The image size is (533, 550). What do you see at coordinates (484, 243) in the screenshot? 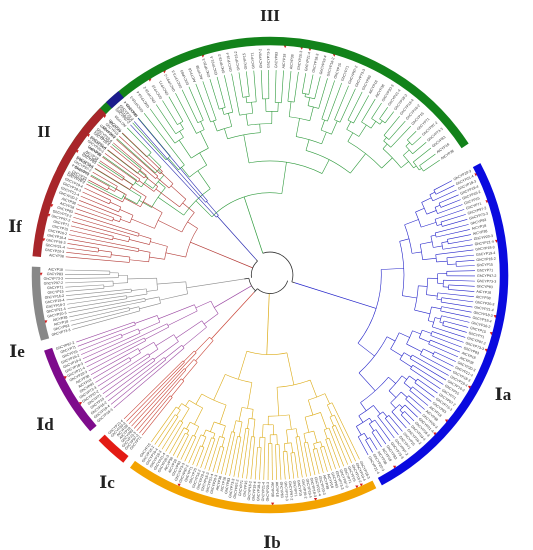
I see `leaf-label: GhCYP21-4` at bounding box center [484, 243].